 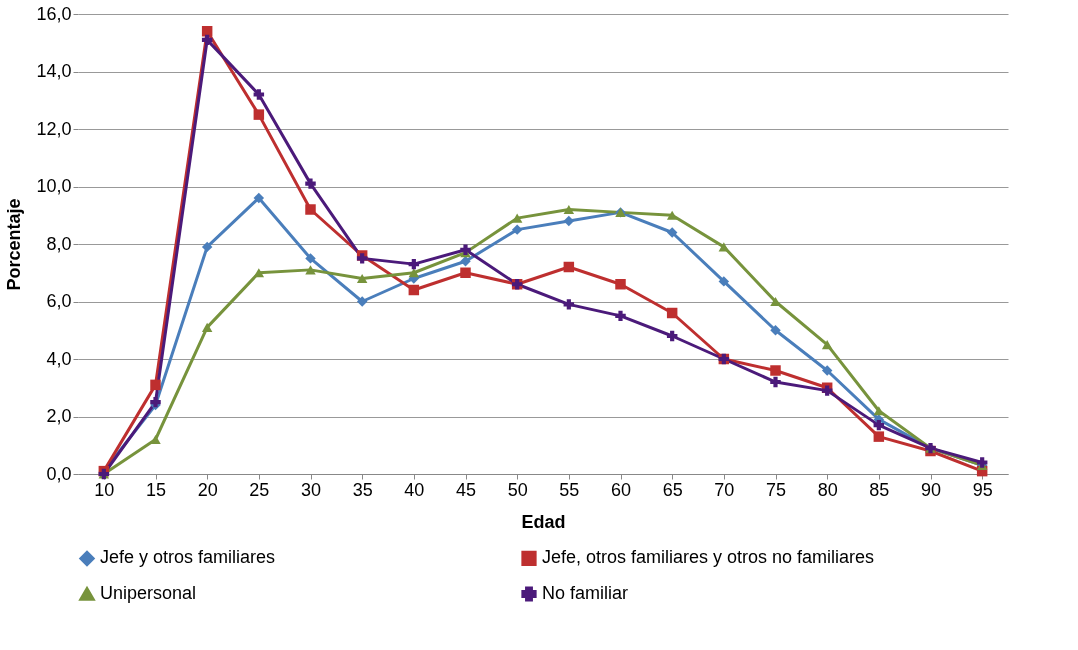 What do you see at coordinates (54, 13) in the screenshot?
I see `y-tick-label: 16,0` at bounding box center [54, 13].